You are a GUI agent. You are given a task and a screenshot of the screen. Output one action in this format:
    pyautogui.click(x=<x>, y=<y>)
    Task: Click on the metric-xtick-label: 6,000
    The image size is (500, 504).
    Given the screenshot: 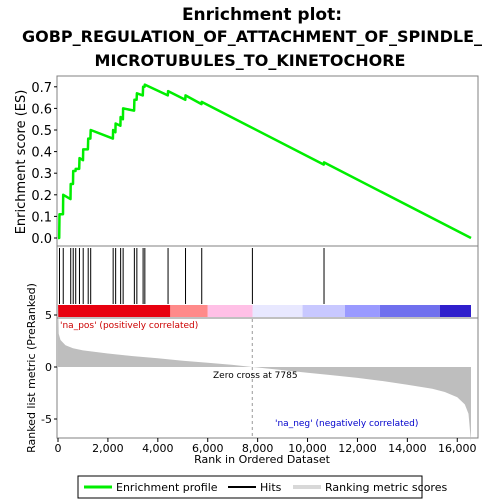 What is the action you would take?
    pyautogui.click(x=208, y=448)
    